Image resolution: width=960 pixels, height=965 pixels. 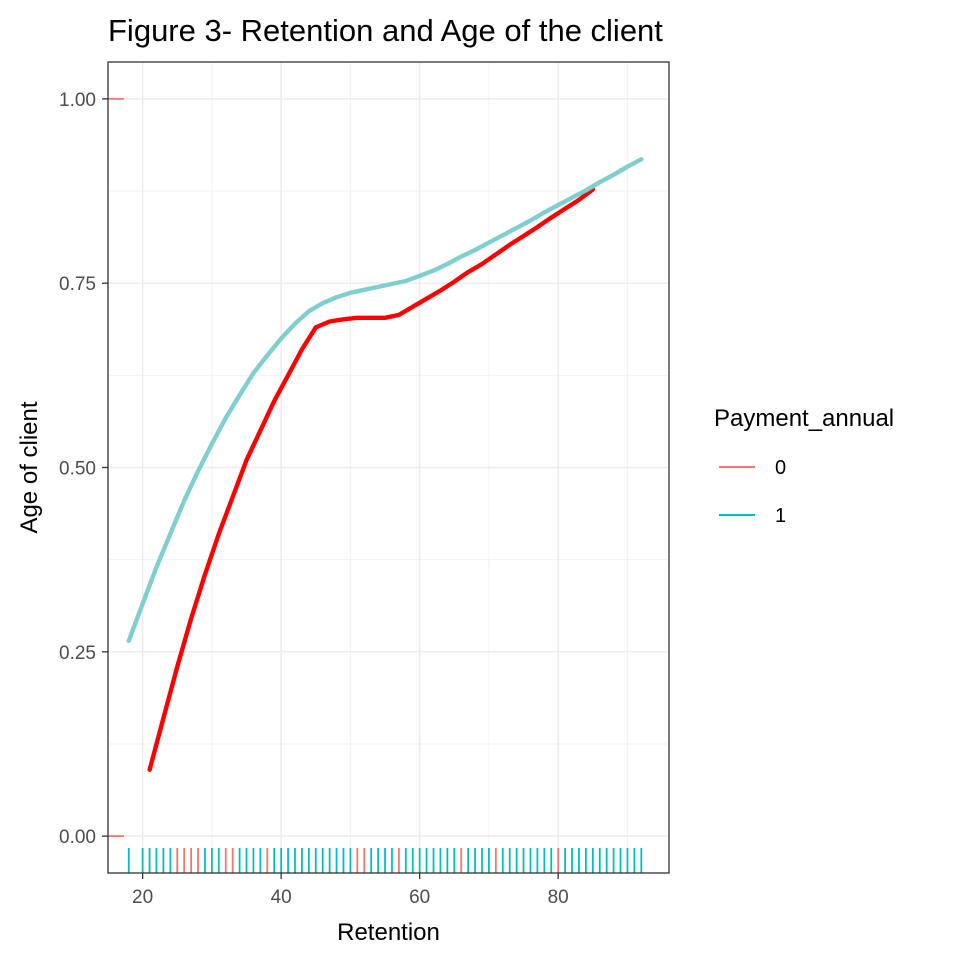 I want to click on legend-entries: 01, so click(x=752, y=492).